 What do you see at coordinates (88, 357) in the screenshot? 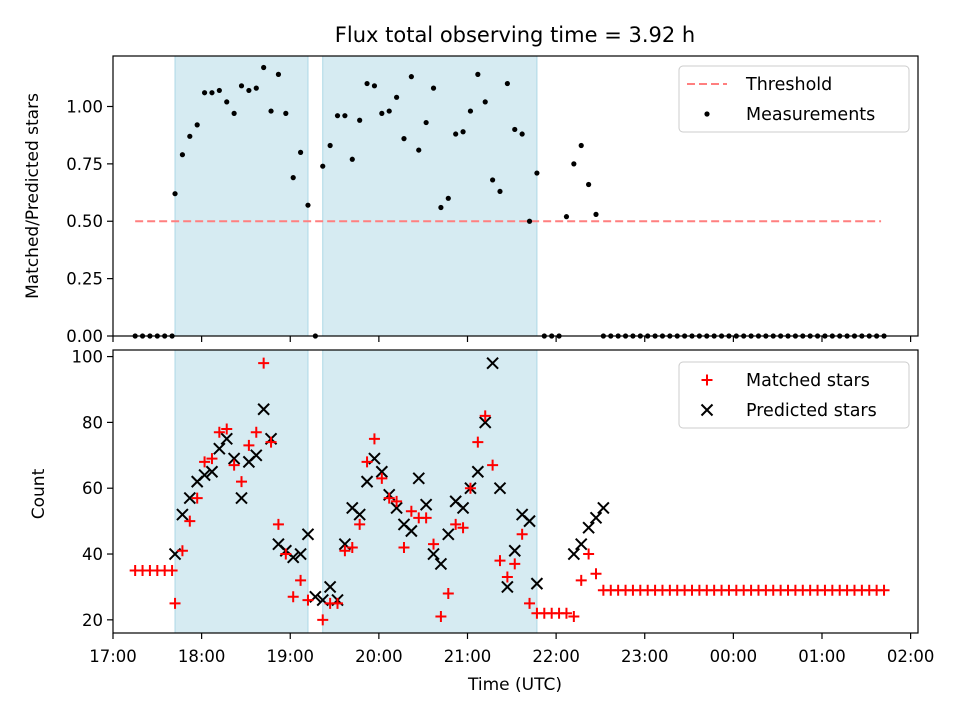
I see `y-tick-label: 100` at bounding box center [88, 357].